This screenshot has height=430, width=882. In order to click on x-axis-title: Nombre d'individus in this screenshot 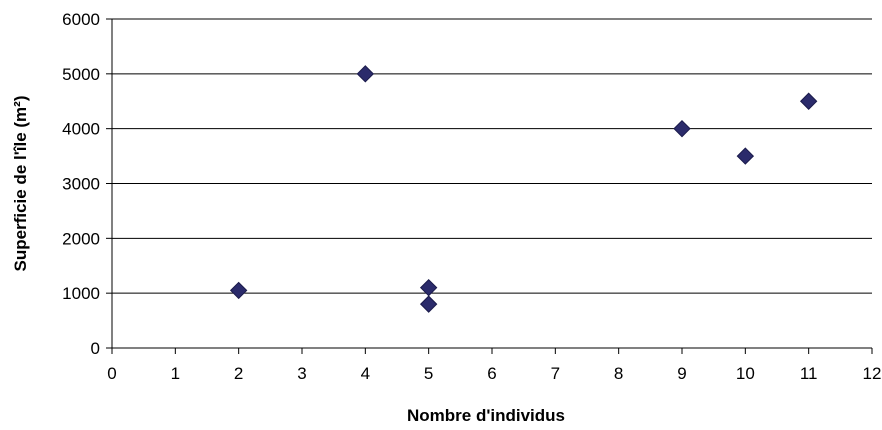, I will do `click(486, 415)`.